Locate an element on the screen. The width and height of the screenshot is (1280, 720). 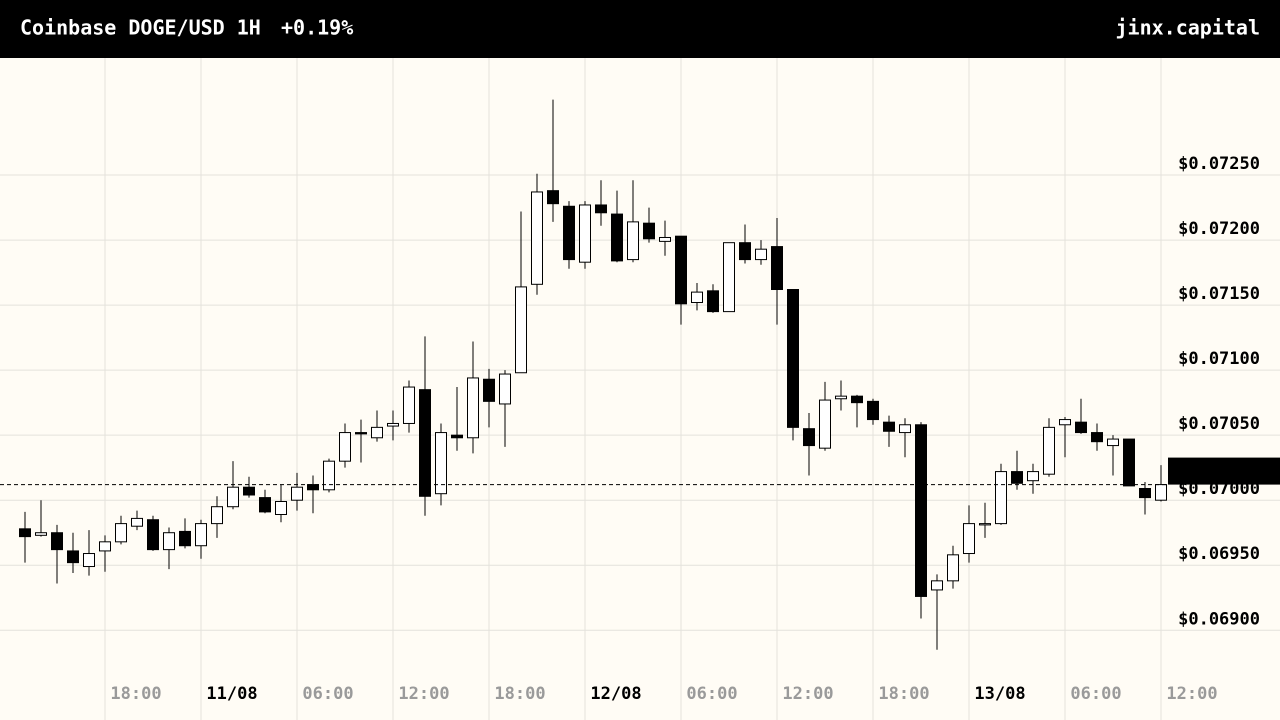
y-tick-label: $0.07200 is located at coordinates (1219, 229).